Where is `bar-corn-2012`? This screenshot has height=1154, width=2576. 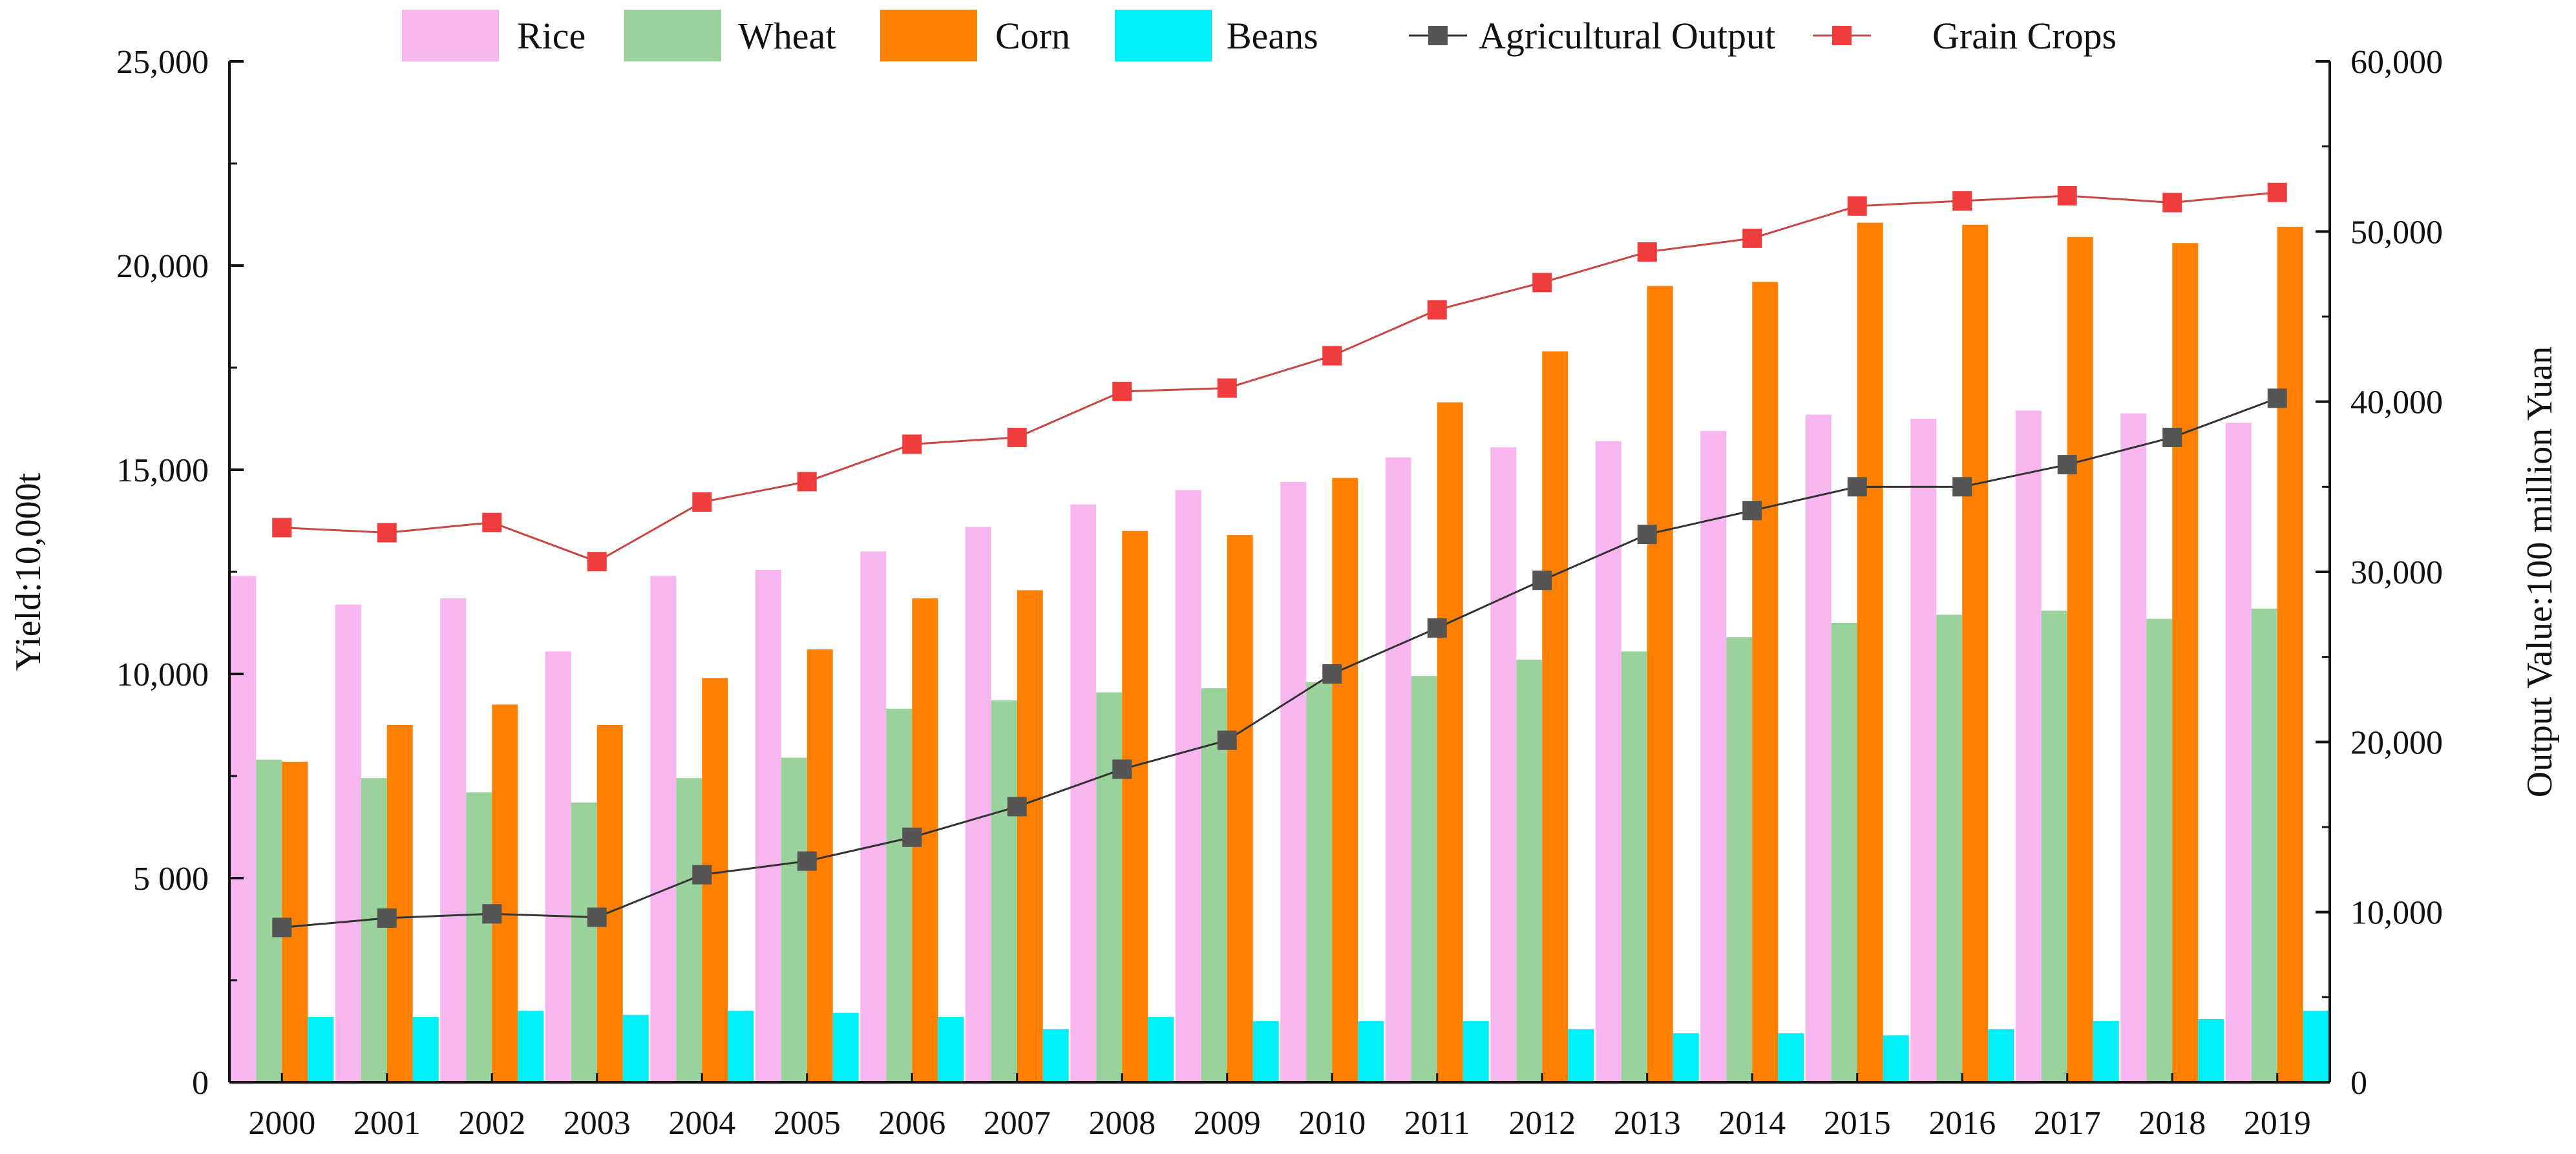 bar-corn-2012 is located at coordinates (1555, 717).